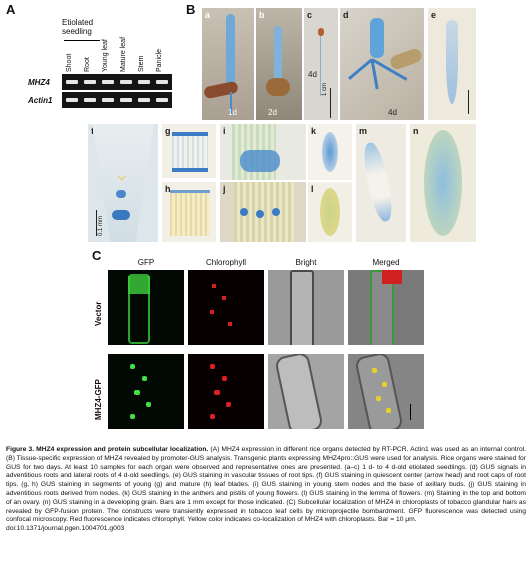  What do you see at coordinates (117, 82) in the screenshot?
I see `gel-mhz4` at bounding box center [117, 82].